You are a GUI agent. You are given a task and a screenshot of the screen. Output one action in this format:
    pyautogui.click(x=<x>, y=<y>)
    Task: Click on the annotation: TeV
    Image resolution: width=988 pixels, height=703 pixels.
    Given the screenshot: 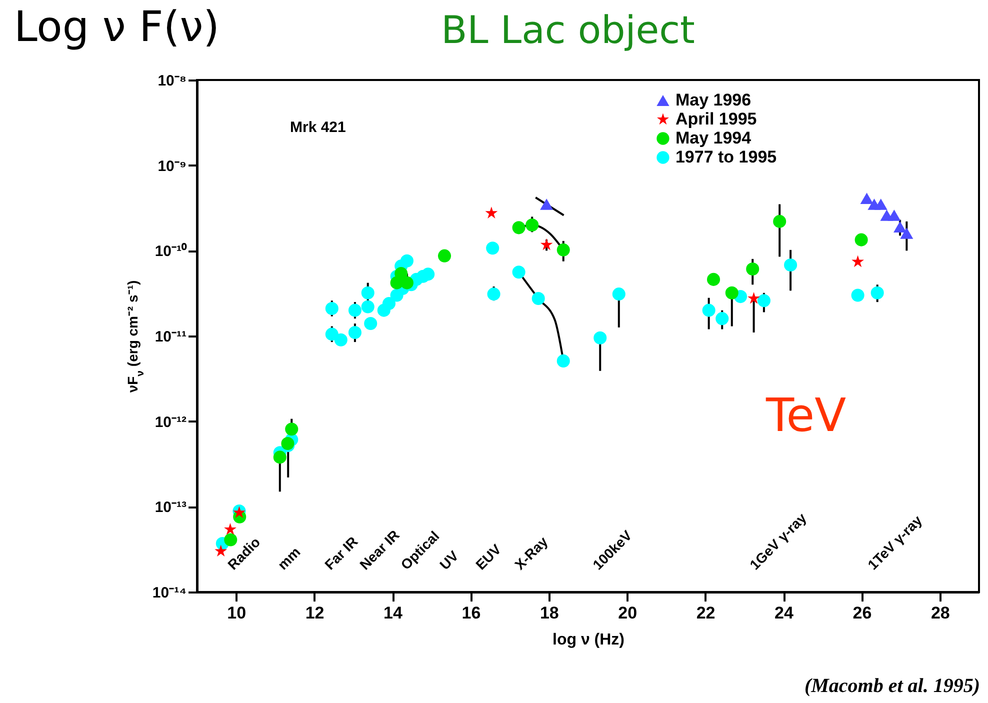 What is the action you would take?
    pyautogui.click(x=806, y=415)
    